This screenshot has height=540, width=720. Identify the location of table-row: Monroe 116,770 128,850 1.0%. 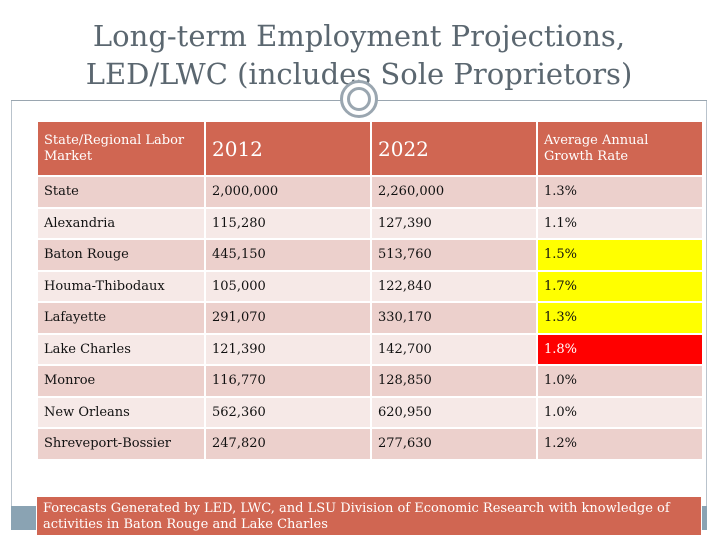
(370, 381).